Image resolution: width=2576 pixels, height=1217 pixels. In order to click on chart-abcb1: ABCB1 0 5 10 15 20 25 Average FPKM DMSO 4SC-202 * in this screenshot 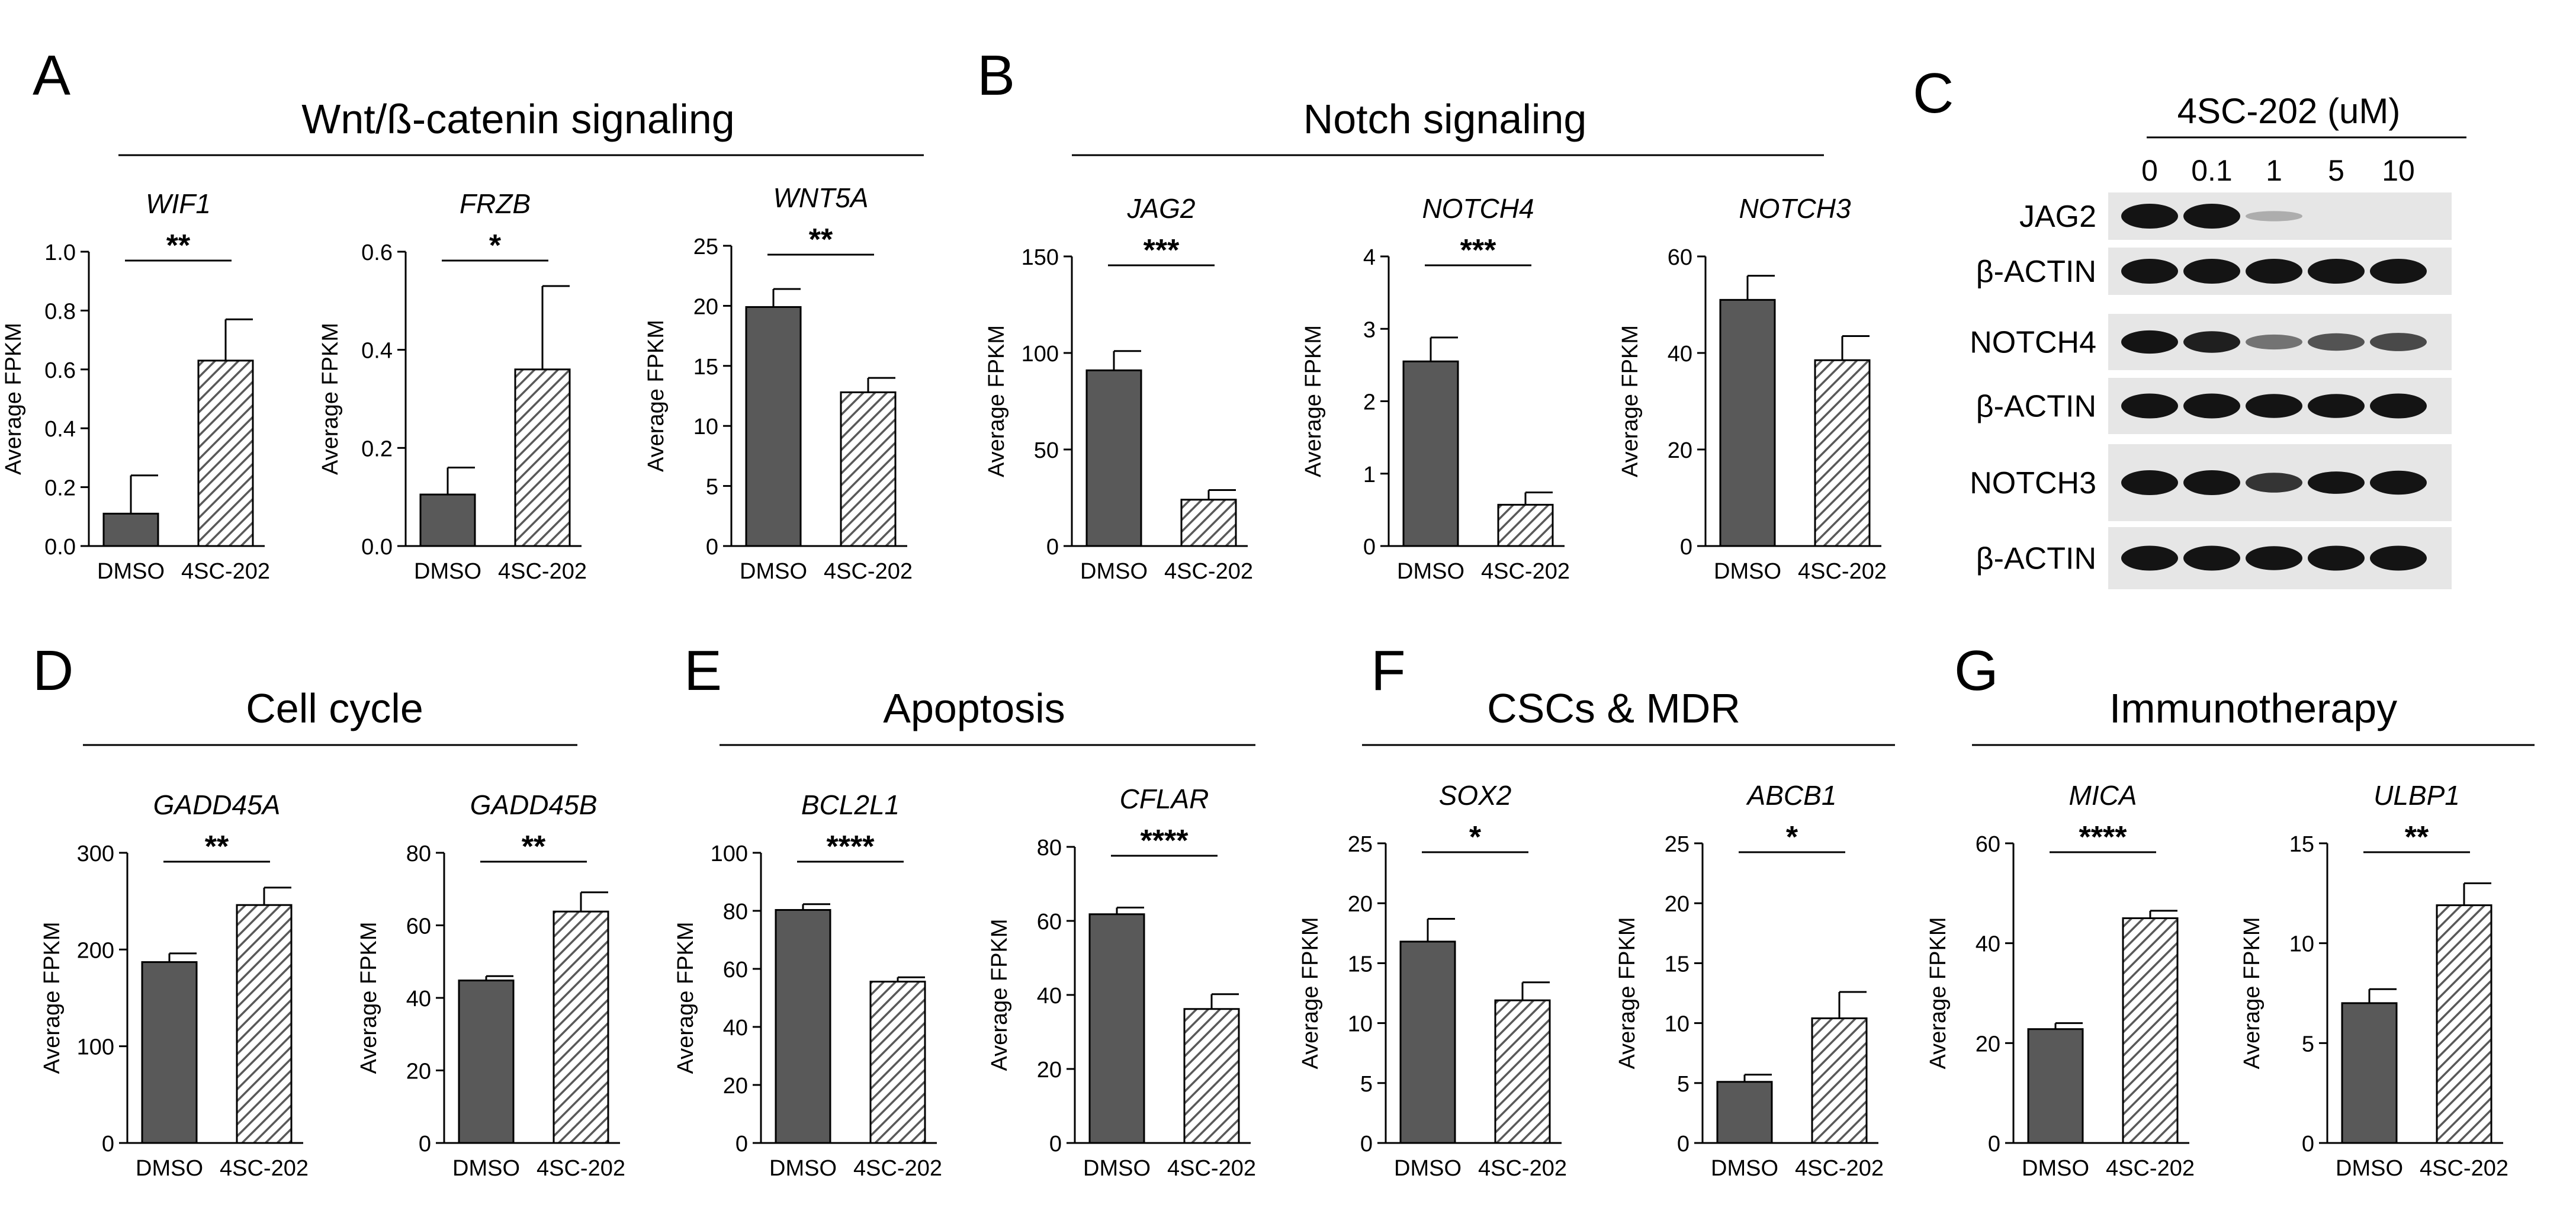, I will do `click(1749, 981)`.